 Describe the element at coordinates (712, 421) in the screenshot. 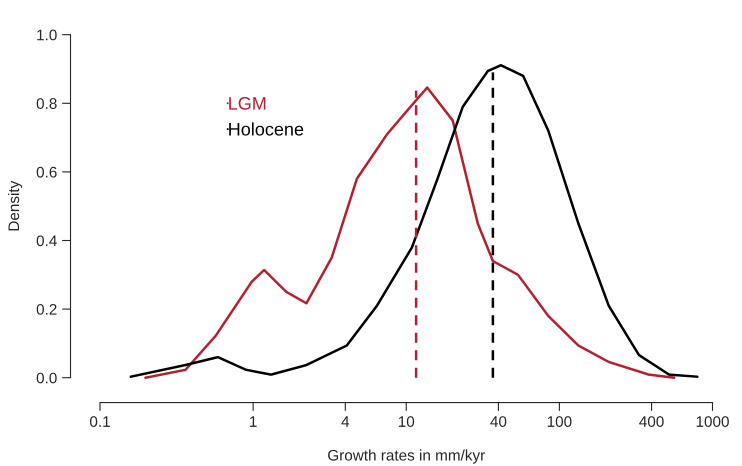

I see `x-tick-label: 1000` at that location.